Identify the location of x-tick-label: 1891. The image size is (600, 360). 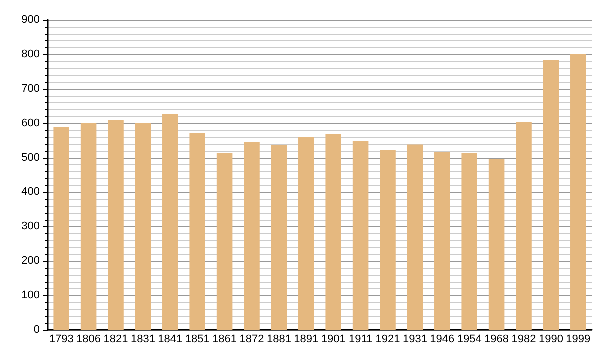
(306, 340).